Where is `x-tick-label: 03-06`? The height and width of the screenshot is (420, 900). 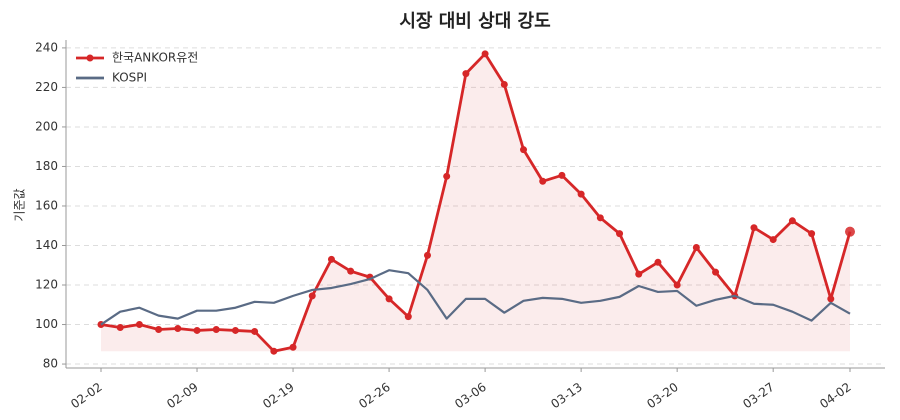 x-tick-label: 03-06 is located at coordinates (470, 395).